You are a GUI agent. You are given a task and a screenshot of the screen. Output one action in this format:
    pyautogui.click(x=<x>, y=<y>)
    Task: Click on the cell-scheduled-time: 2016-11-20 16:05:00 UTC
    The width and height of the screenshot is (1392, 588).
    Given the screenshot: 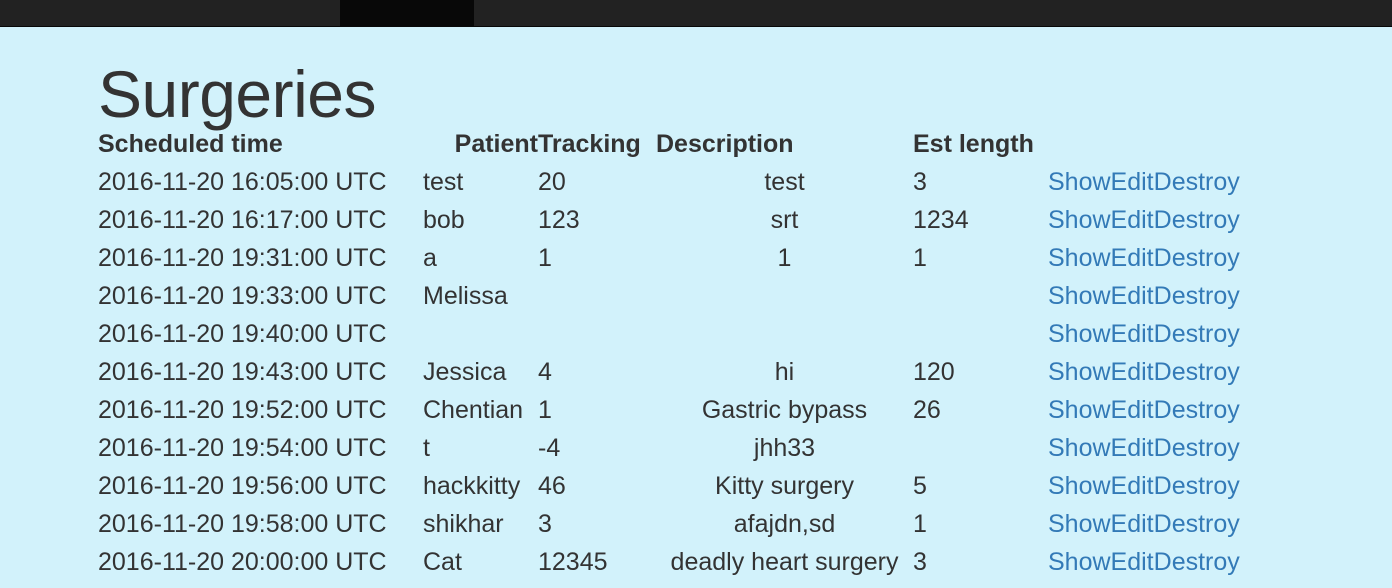 What is the action you would take?
    pyautogui.click(x=242, y=181)
    